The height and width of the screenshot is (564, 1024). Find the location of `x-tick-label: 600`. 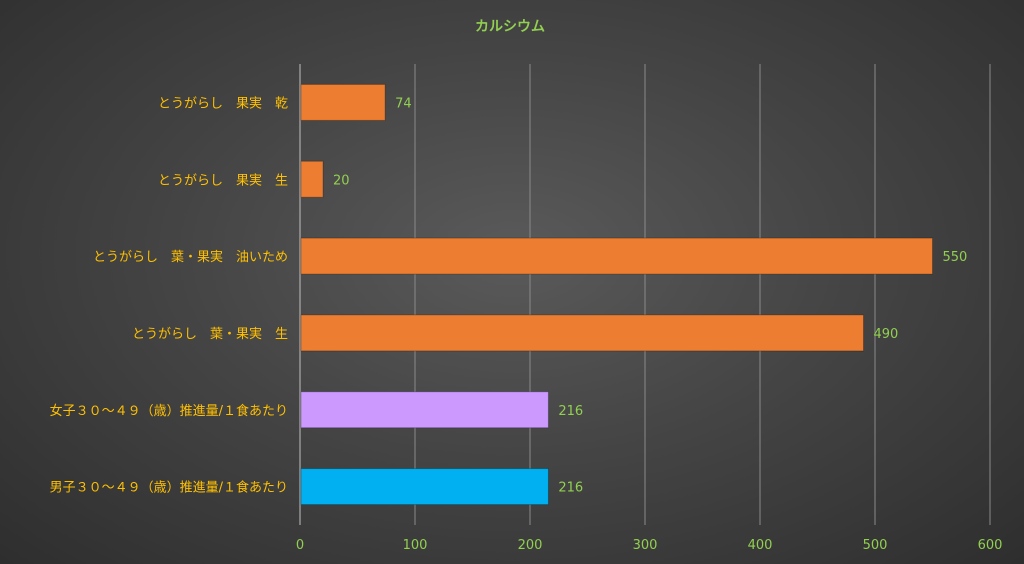

x-tick-label: 600 is located at coordinates (990, 545).